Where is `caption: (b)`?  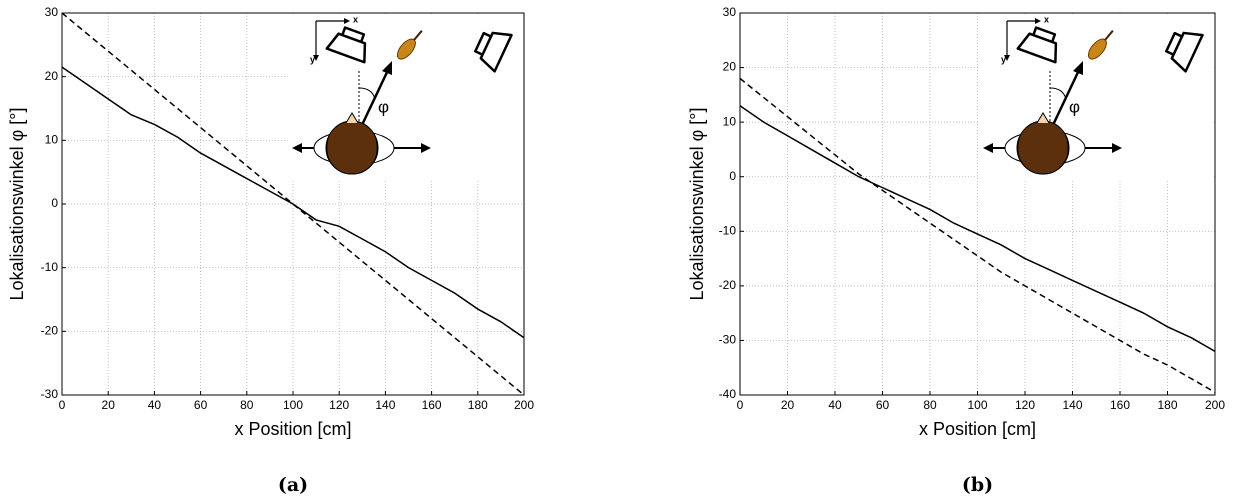
caption: (b) is located at coordinates (977, 485).